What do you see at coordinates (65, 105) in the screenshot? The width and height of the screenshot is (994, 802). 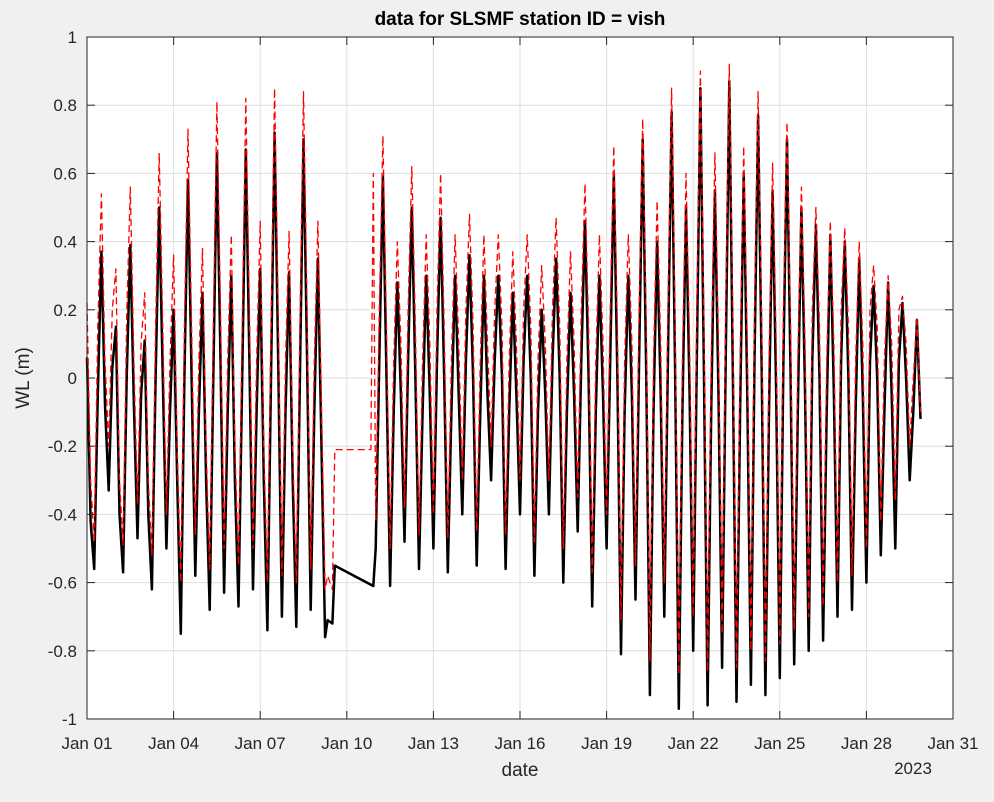 I see `y-tick-label: 0.8` at bounding box center [65, 105].